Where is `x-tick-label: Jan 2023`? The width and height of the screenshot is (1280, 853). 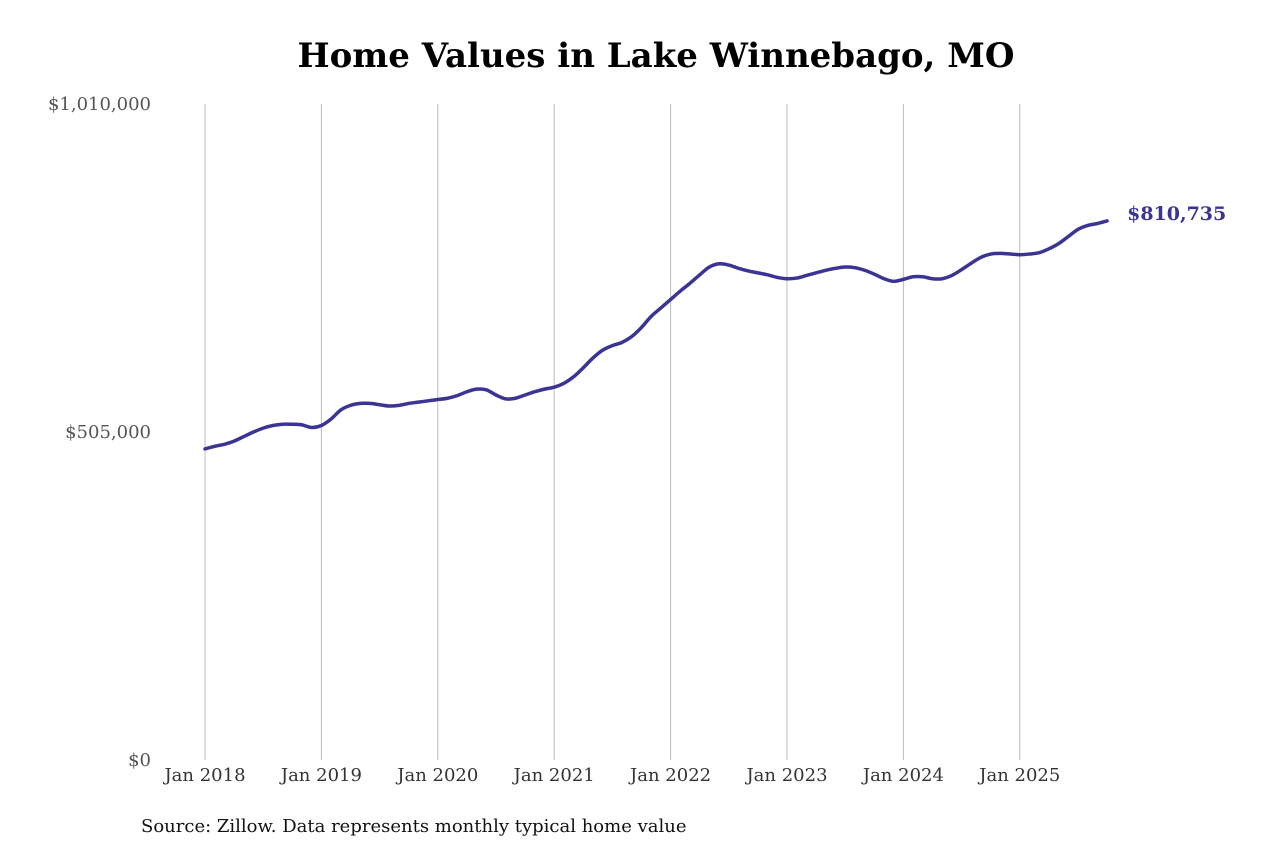
x-tick-label: Jan 2023 is located at coordinates (785, 775).